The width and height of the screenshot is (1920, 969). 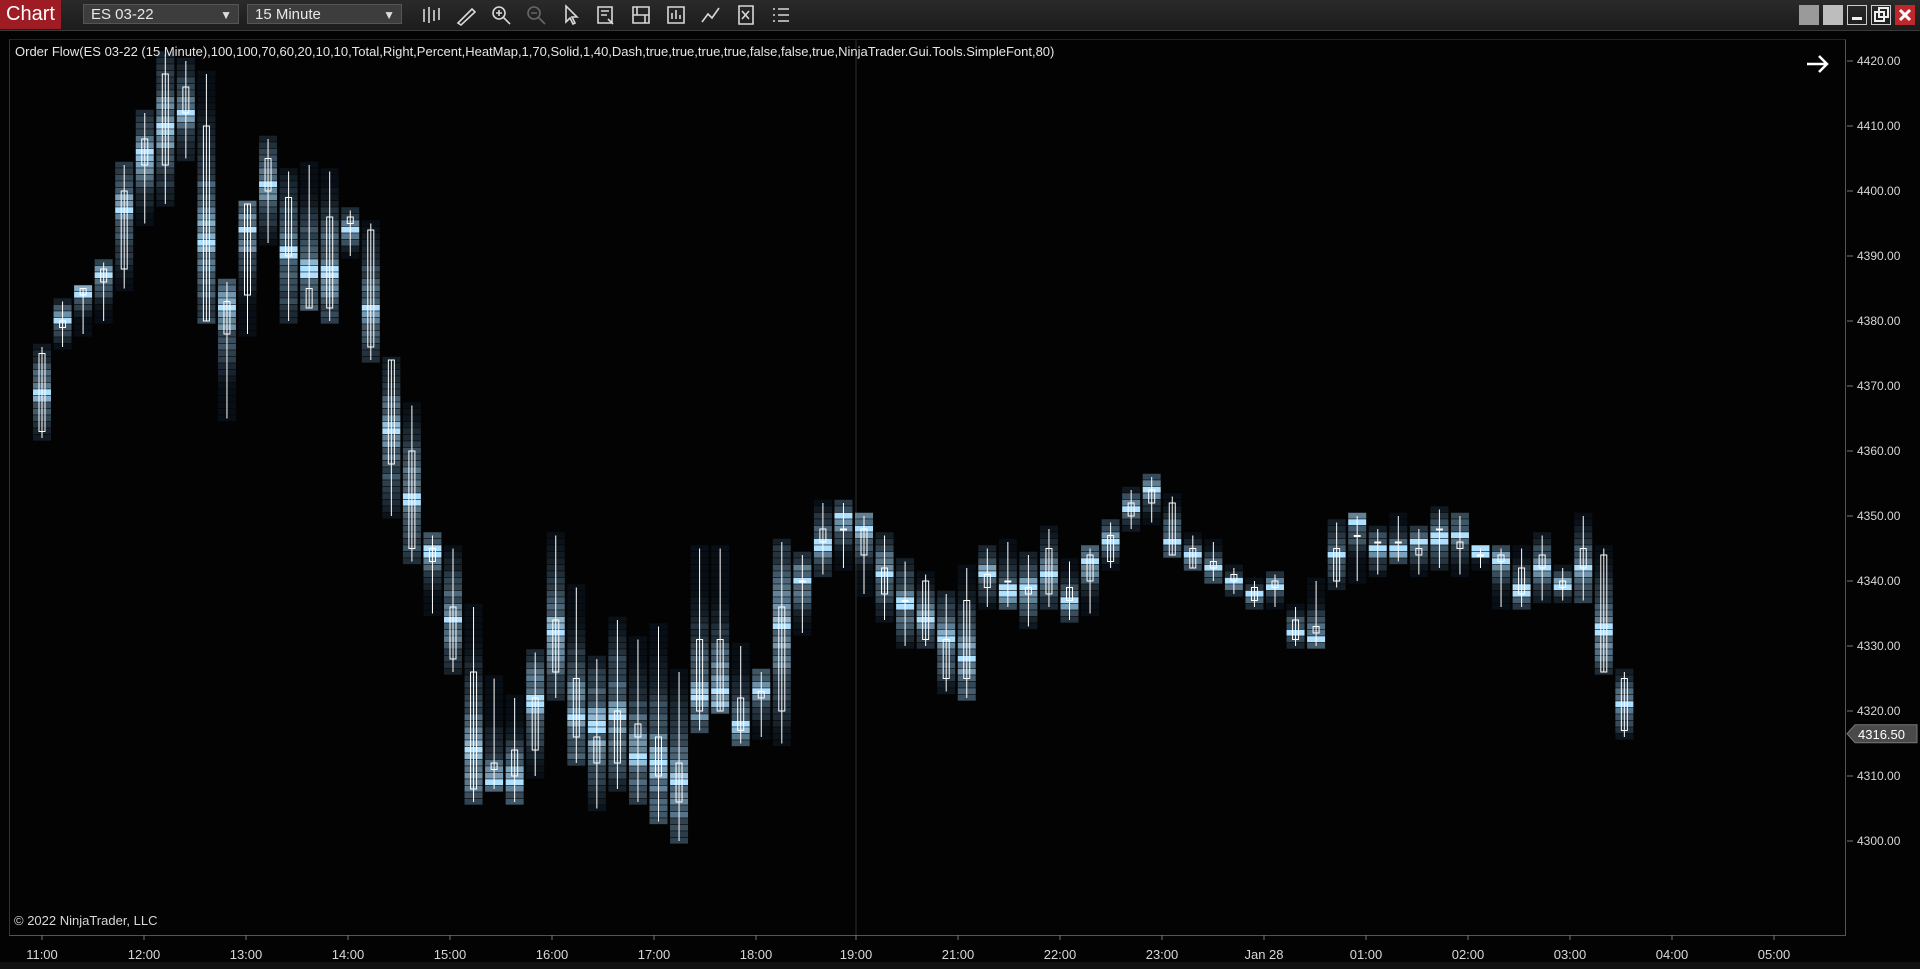 I want to click on y-tick-label: 4320.00, so click(x=1879, y=711).